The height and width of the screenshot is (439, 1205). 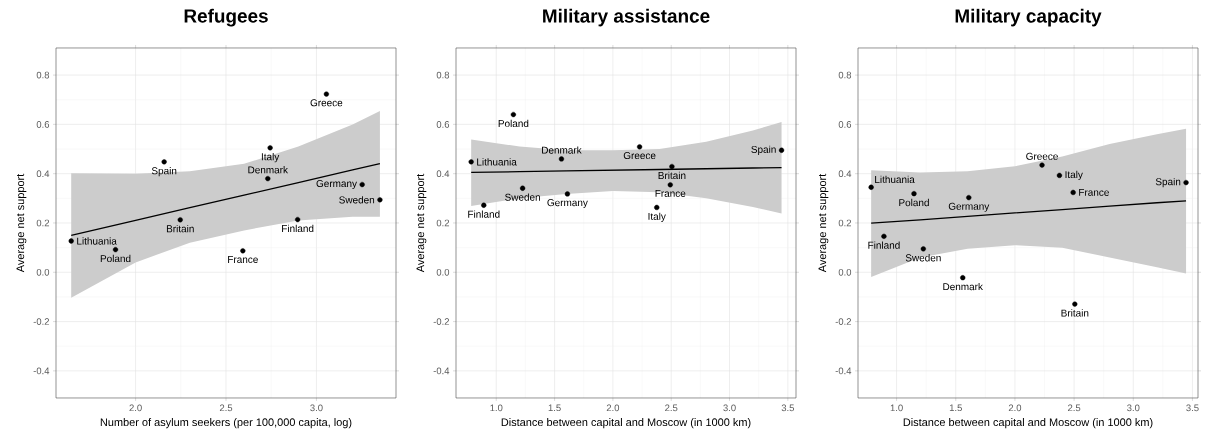 What do you see at coordinates (1192, 408) in the screenshot?
I see `x-tick-label: 3.5` at bounding box center [1192, 408].